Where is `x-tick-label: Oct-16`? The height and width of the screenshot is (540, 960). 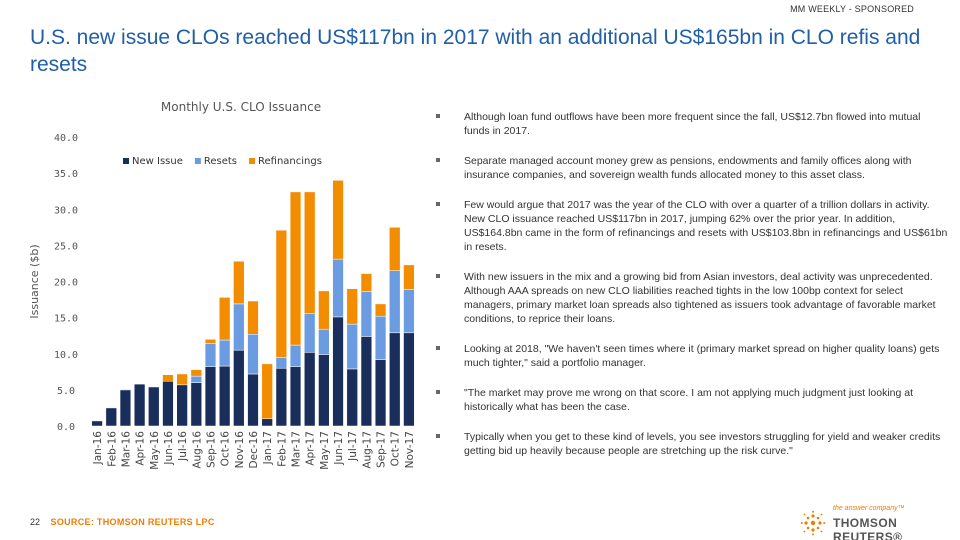 x-tick-label: Oct-16 is located at coordinates (226, 449).